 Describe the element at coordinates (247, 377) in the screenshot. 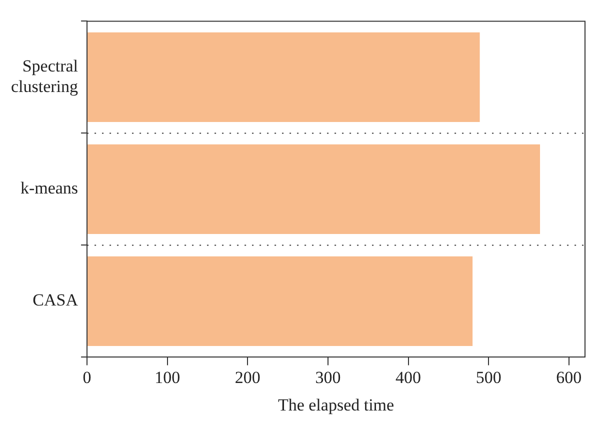

I see `x-tick-label: 200` at that location.